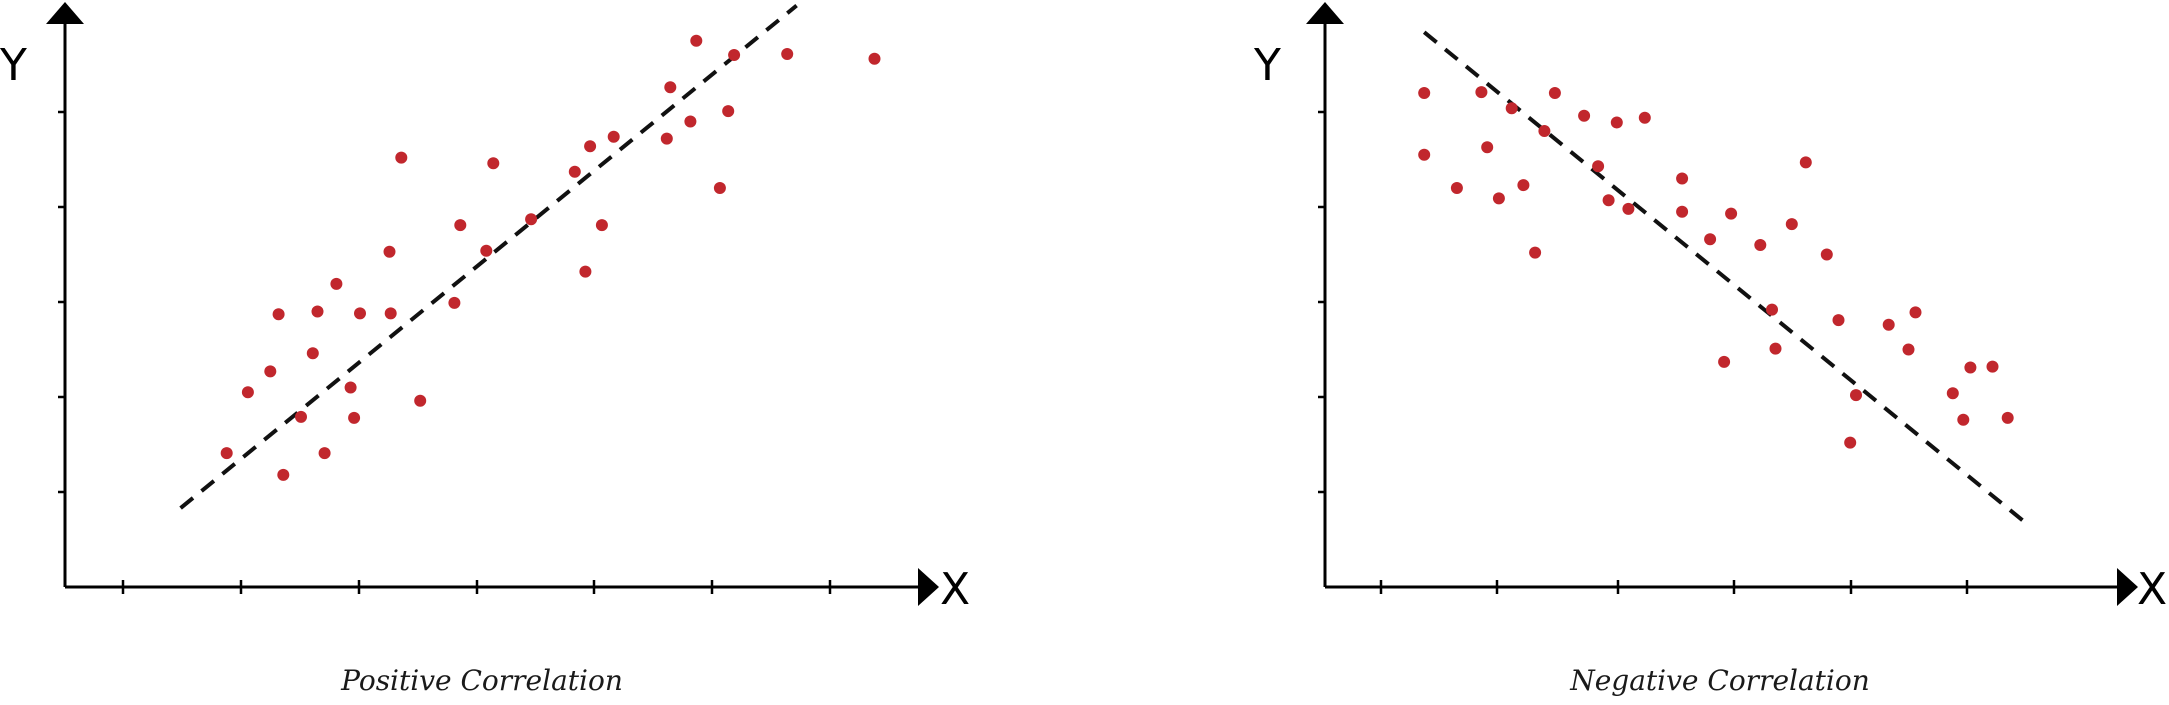  I want to click on positive-chart-caption: Positive Correlation, so click(481, 680).